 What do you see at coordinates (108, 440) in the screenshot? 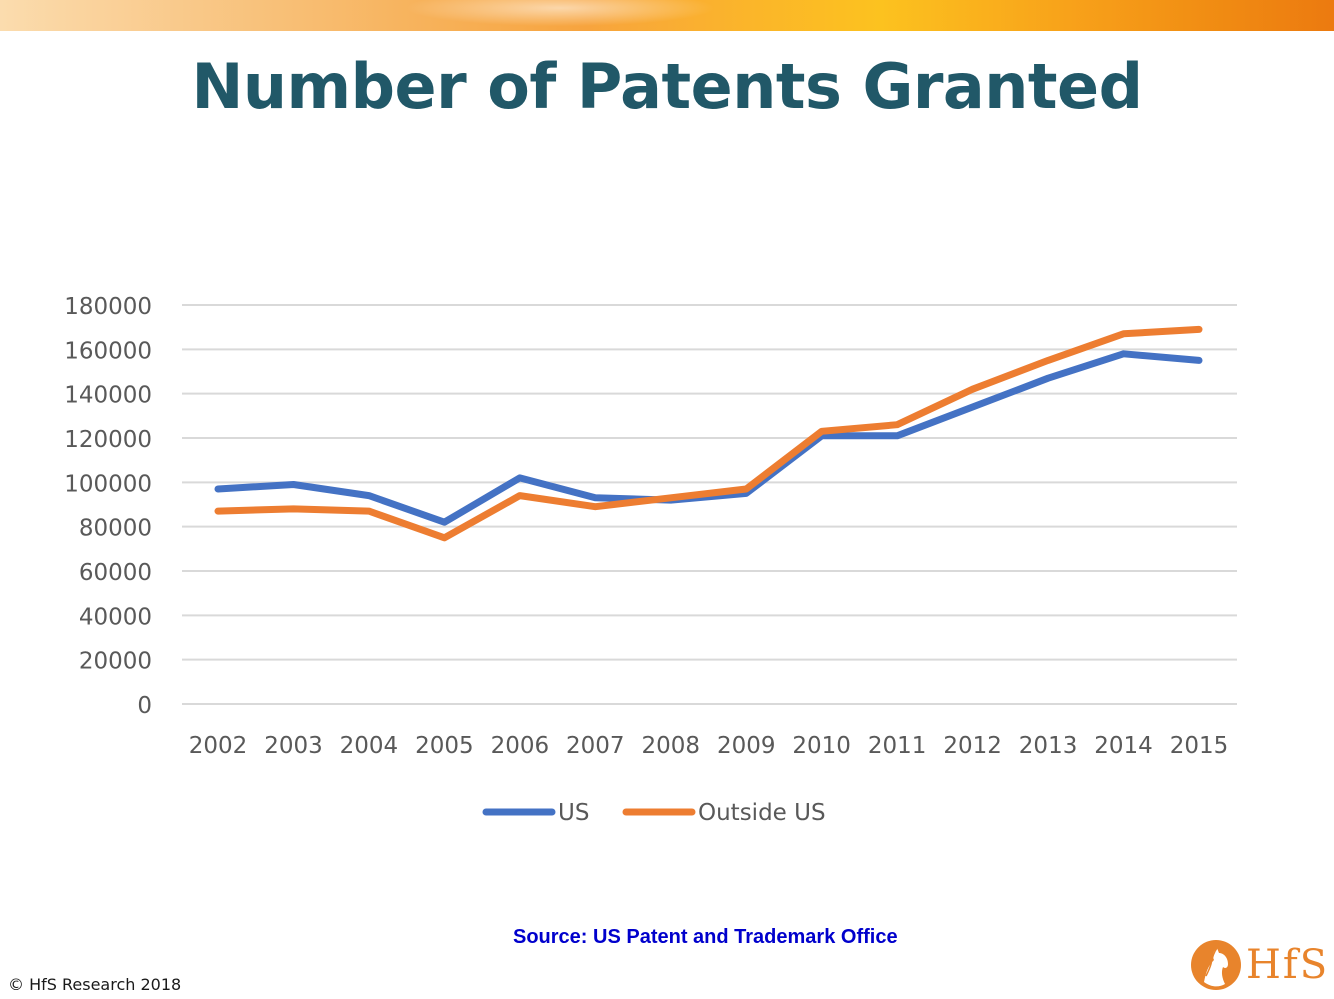
I see `y-tick-label: 120000` at bounding box center [108, 440].